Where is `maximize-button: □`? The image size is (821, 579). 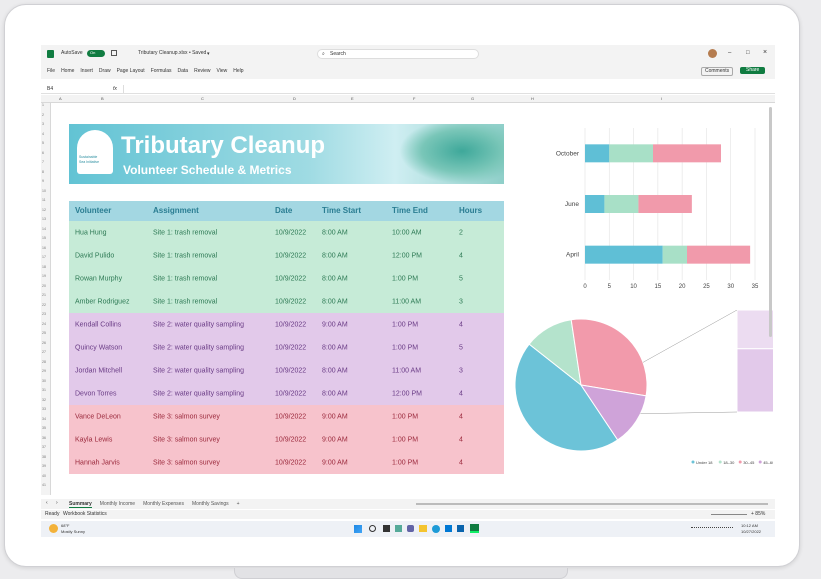
maximize-button: □ is located at coordinates (748, 53).